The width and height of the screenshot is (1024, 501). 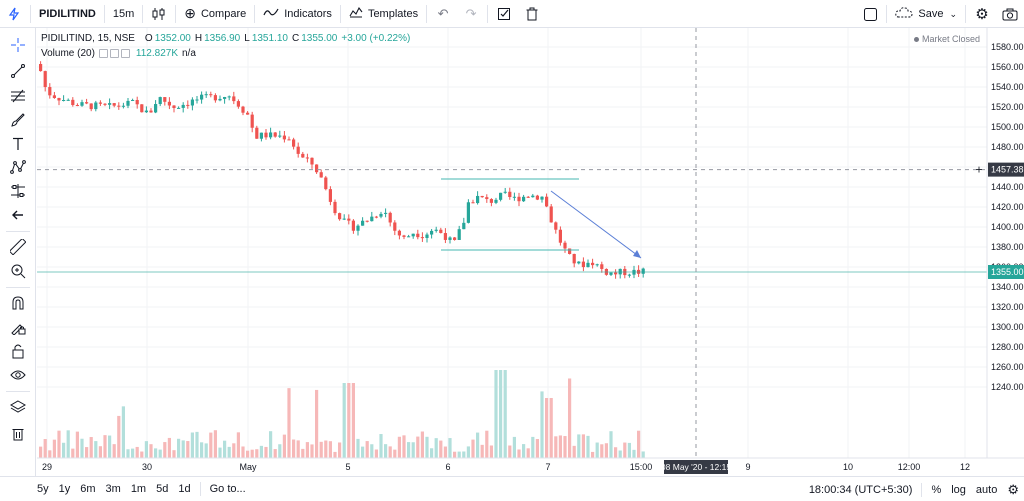 I want to click on save-button: Save ⌄, so click(x=926, y=14).